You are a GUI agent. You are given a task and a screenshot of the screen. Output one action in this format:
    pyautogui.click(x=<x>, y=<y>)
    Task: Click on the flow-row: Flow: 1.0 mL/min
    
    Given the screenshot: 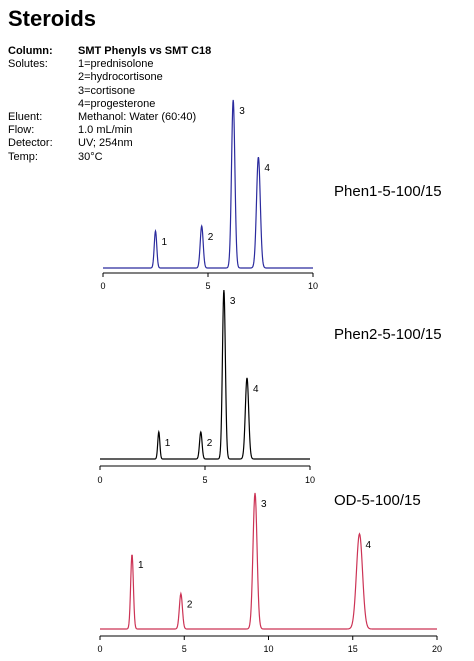 What is the action you would take?
    pyautogui.click(x=109, y=130)
    